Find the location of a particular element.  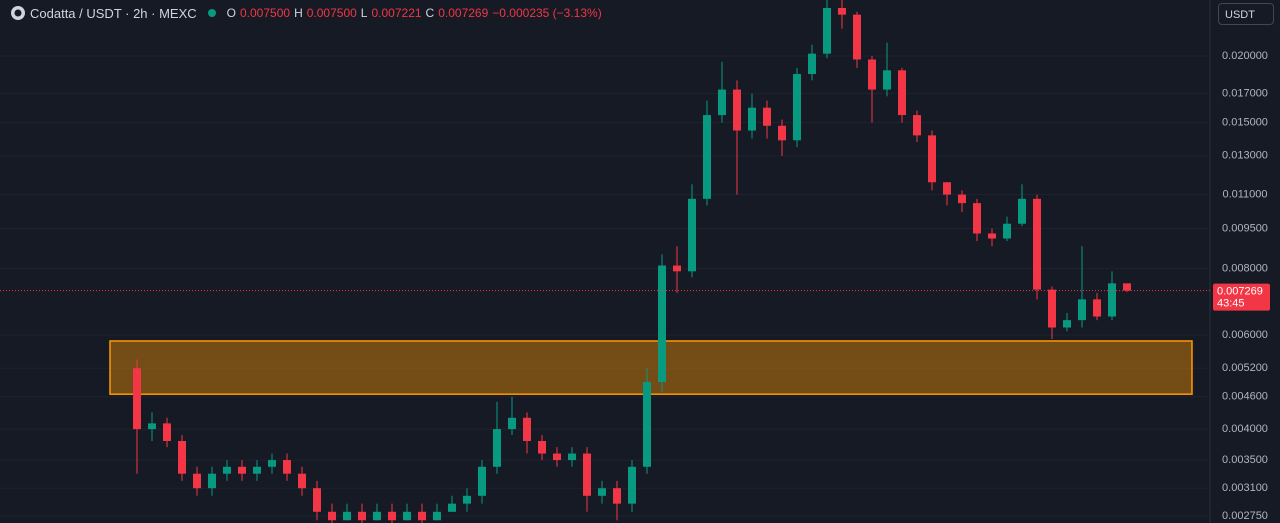

symbol-icon is located at coordinates (18, 13).